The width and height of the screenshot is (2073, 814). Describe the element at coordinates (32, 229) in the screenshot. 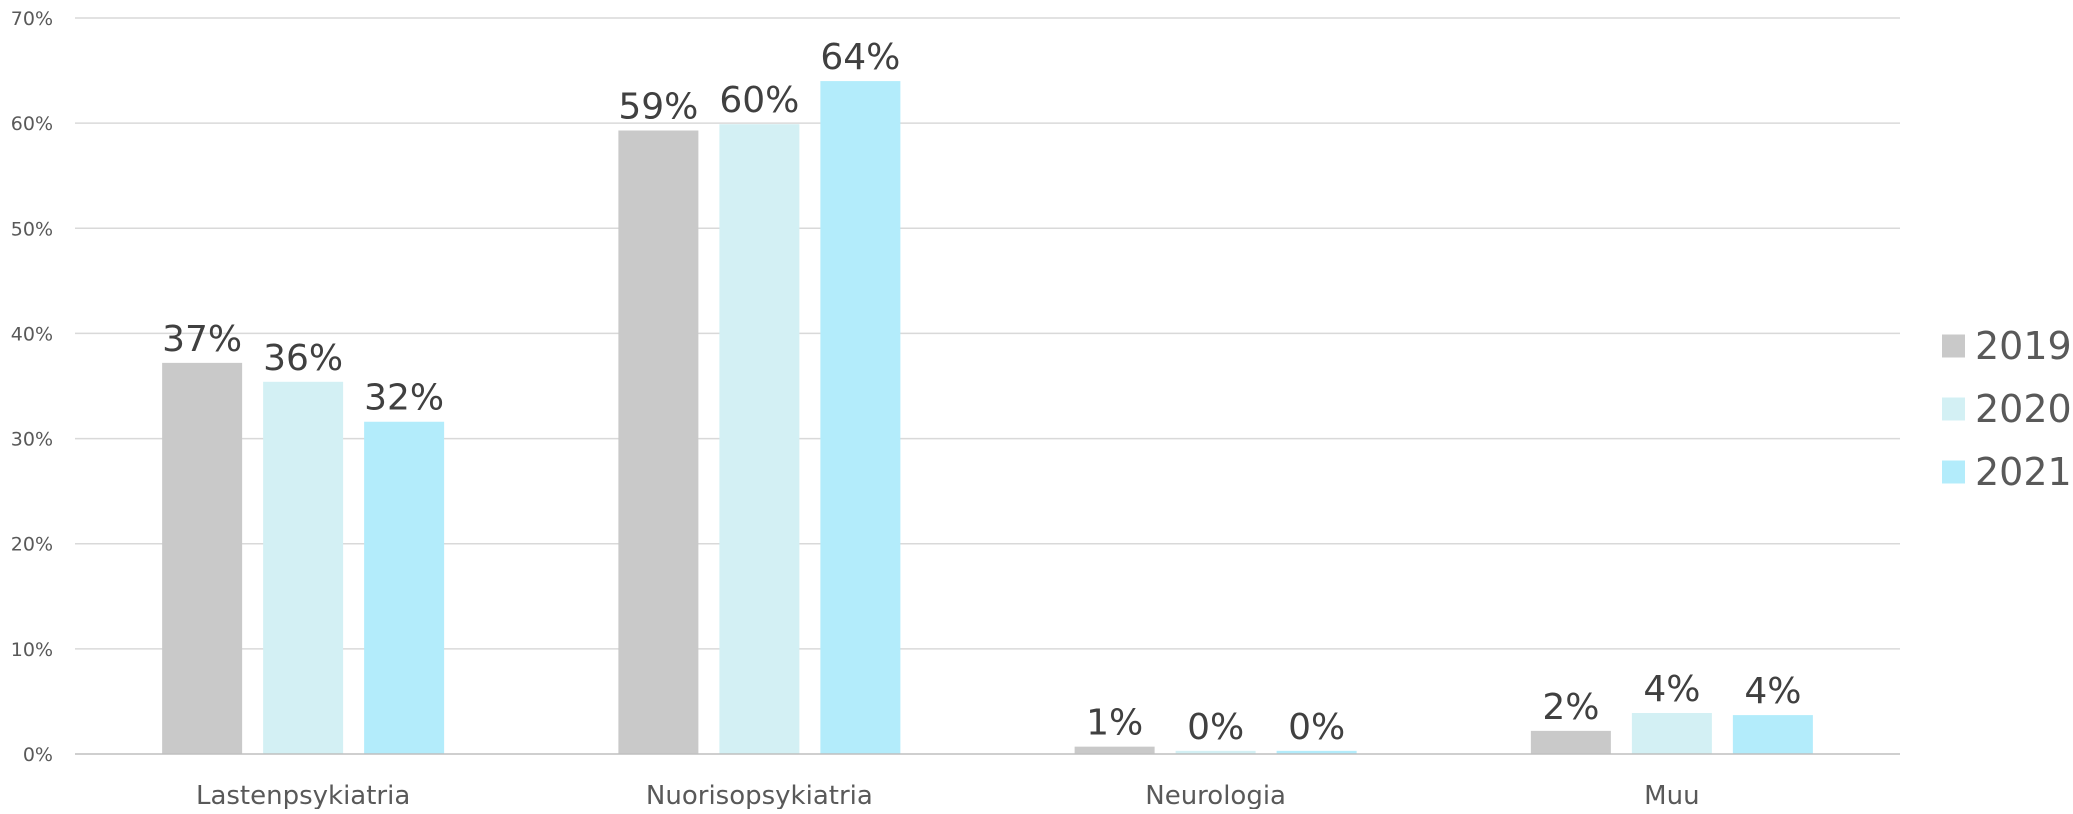

I see `y-tick-label: 50%` at that location.